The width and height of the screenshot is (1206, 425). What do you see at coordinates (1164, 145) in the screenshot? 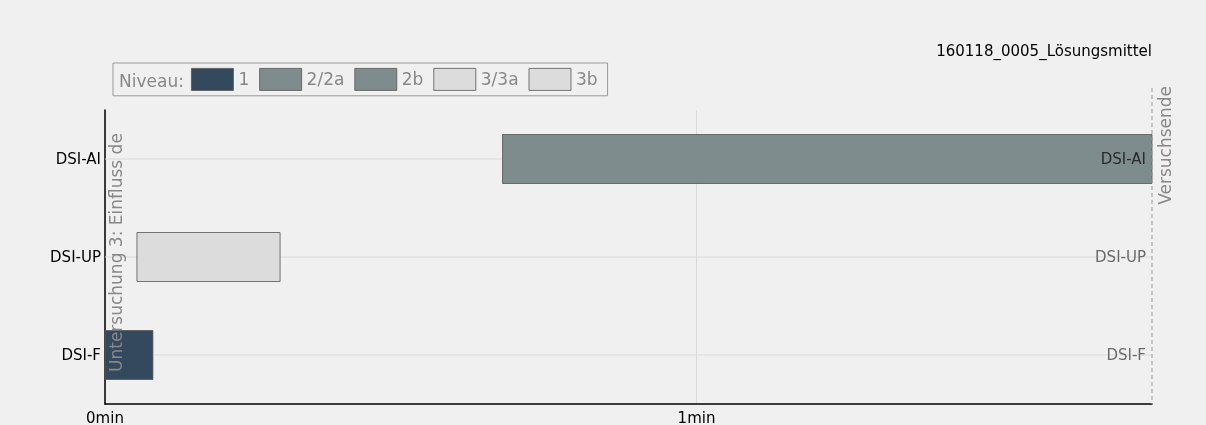
I see `ref-line-label: Versuchsende` at bounding box center [1164, 145].